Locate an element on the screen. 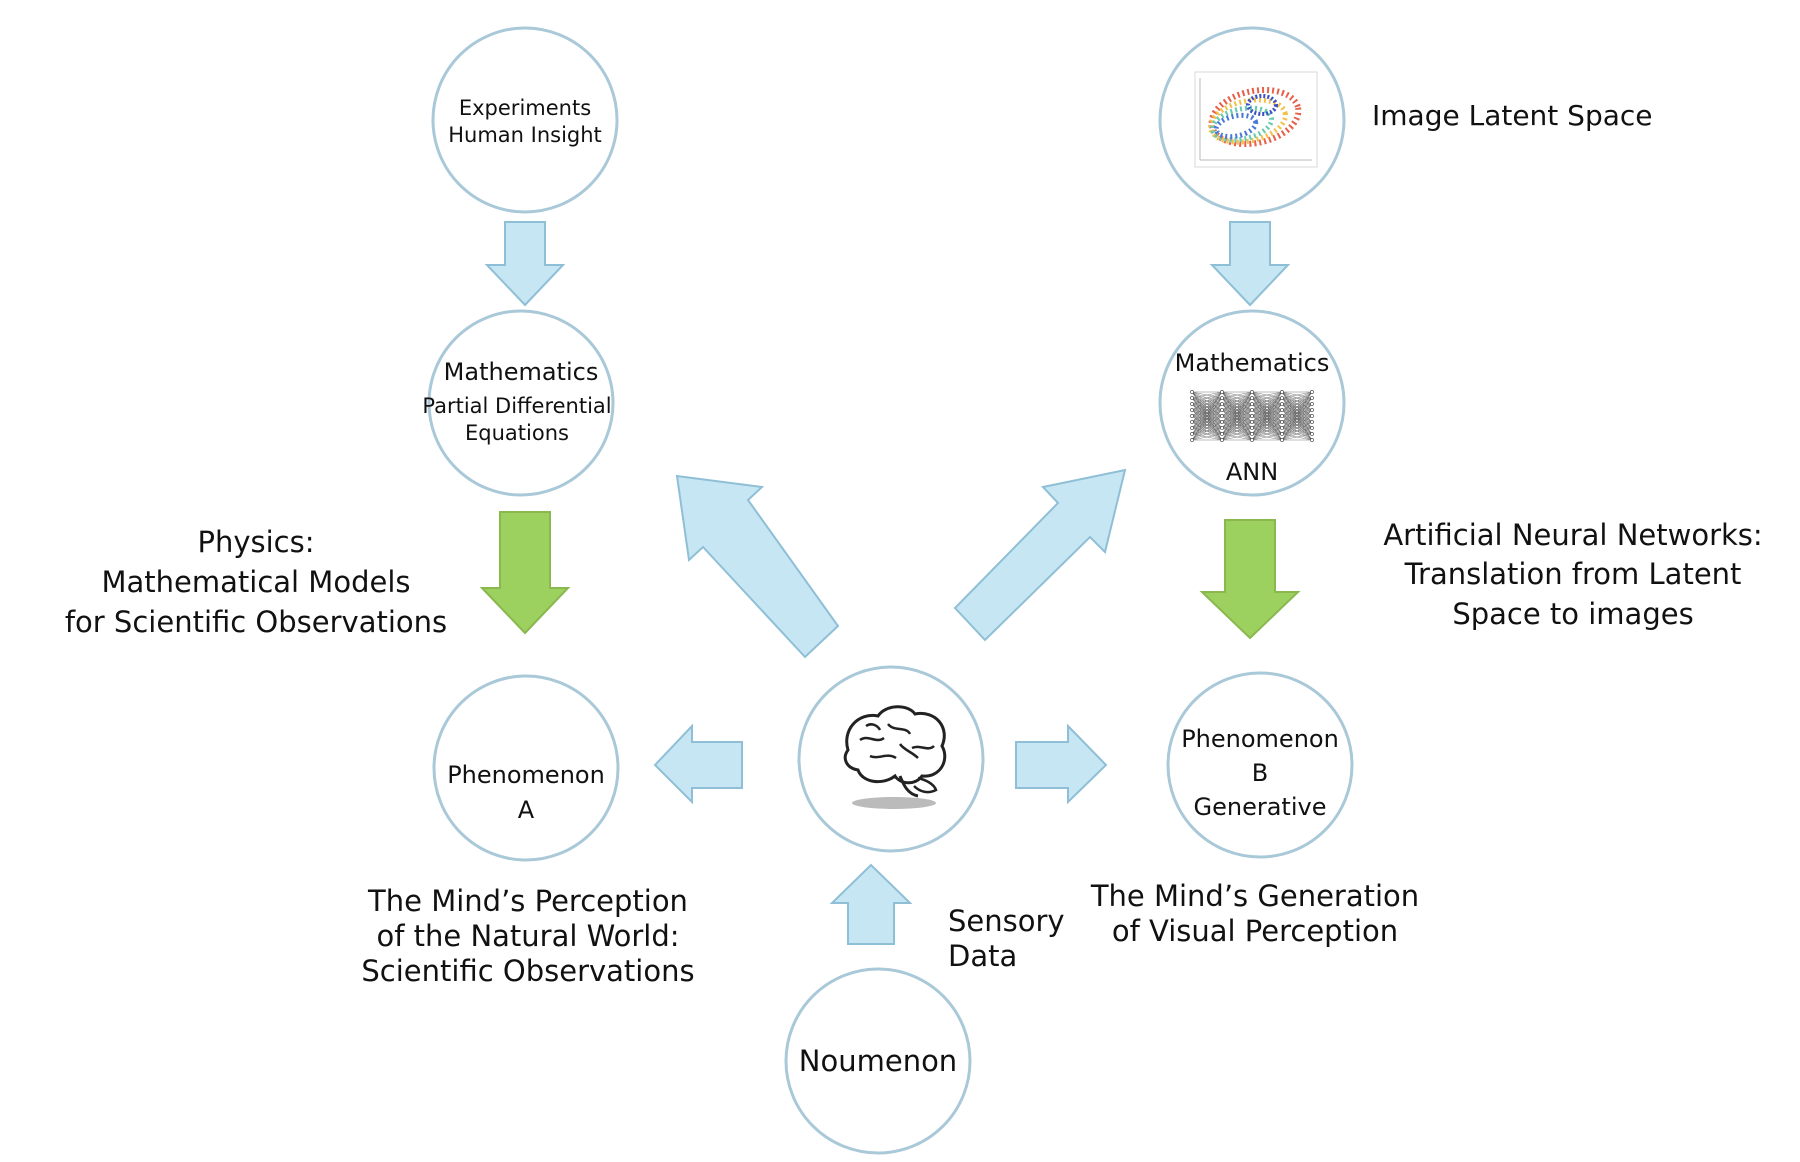  phenomenon-b-line1: Phenomenon is located at coordinates (1260, 739).